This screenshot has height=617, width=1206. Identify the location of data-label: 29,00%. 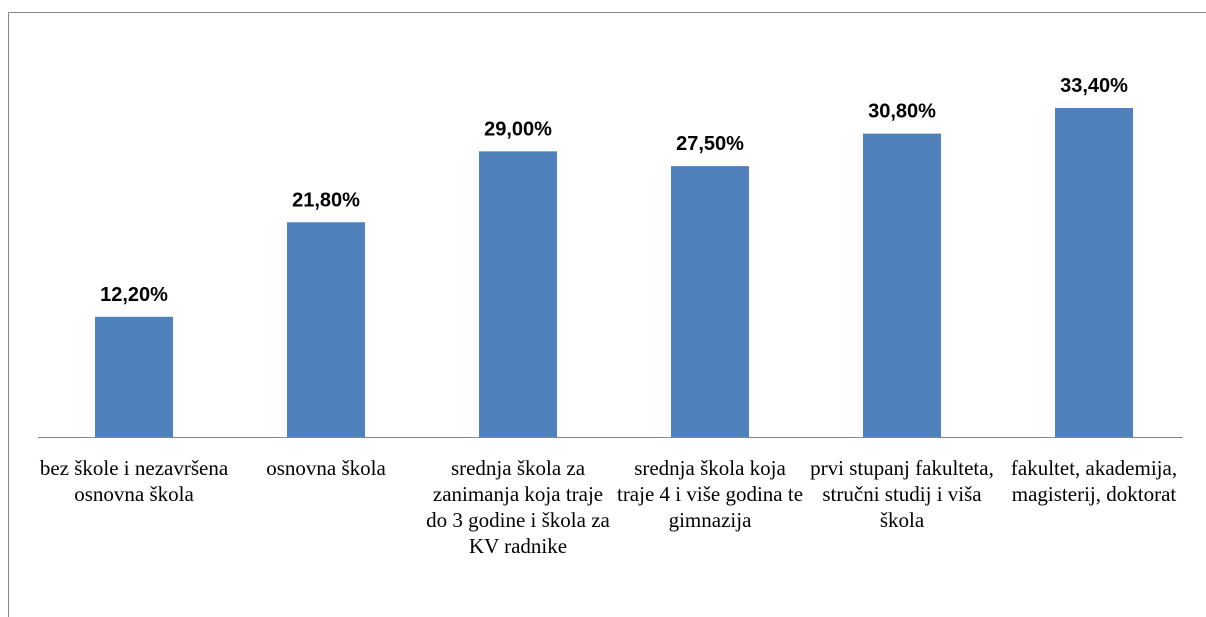
(518, 129).